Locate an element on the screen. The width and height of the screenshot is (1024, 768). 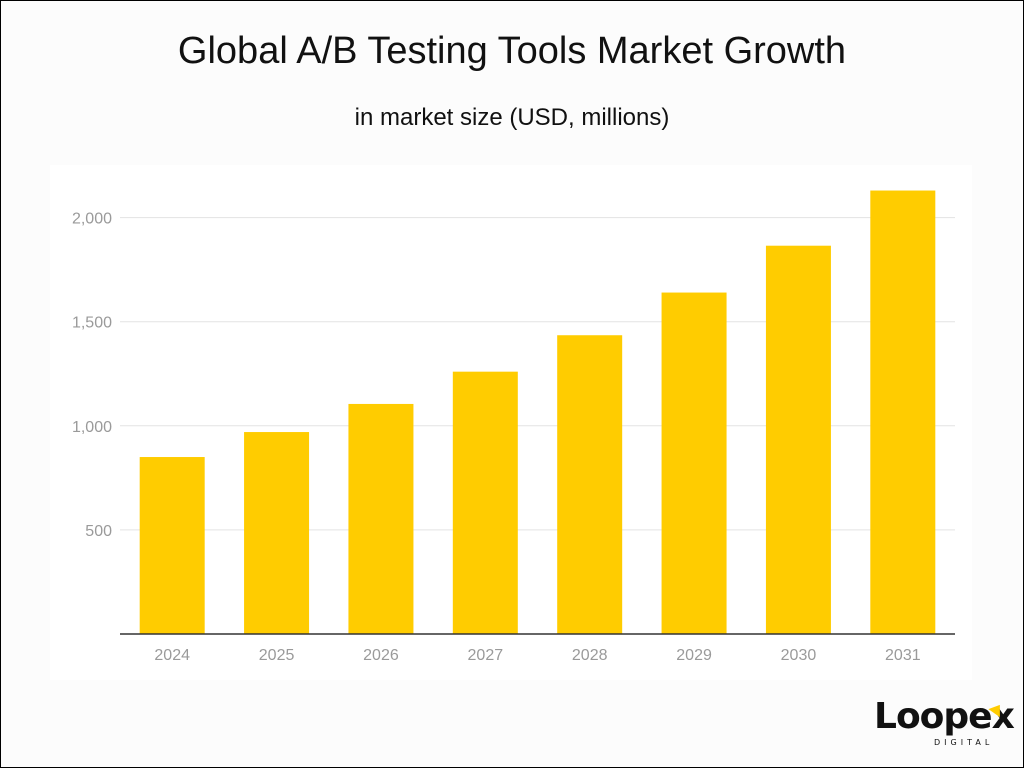
x-tick-label: 2024 is located at coordinates (172, 655).